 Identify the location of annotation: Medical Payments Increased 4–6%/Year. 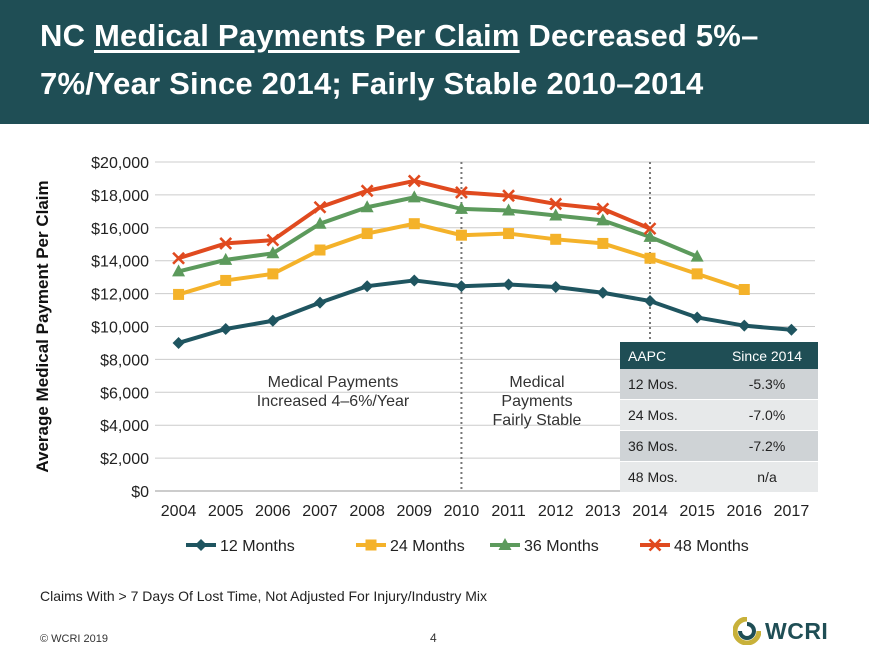
(333, 392).